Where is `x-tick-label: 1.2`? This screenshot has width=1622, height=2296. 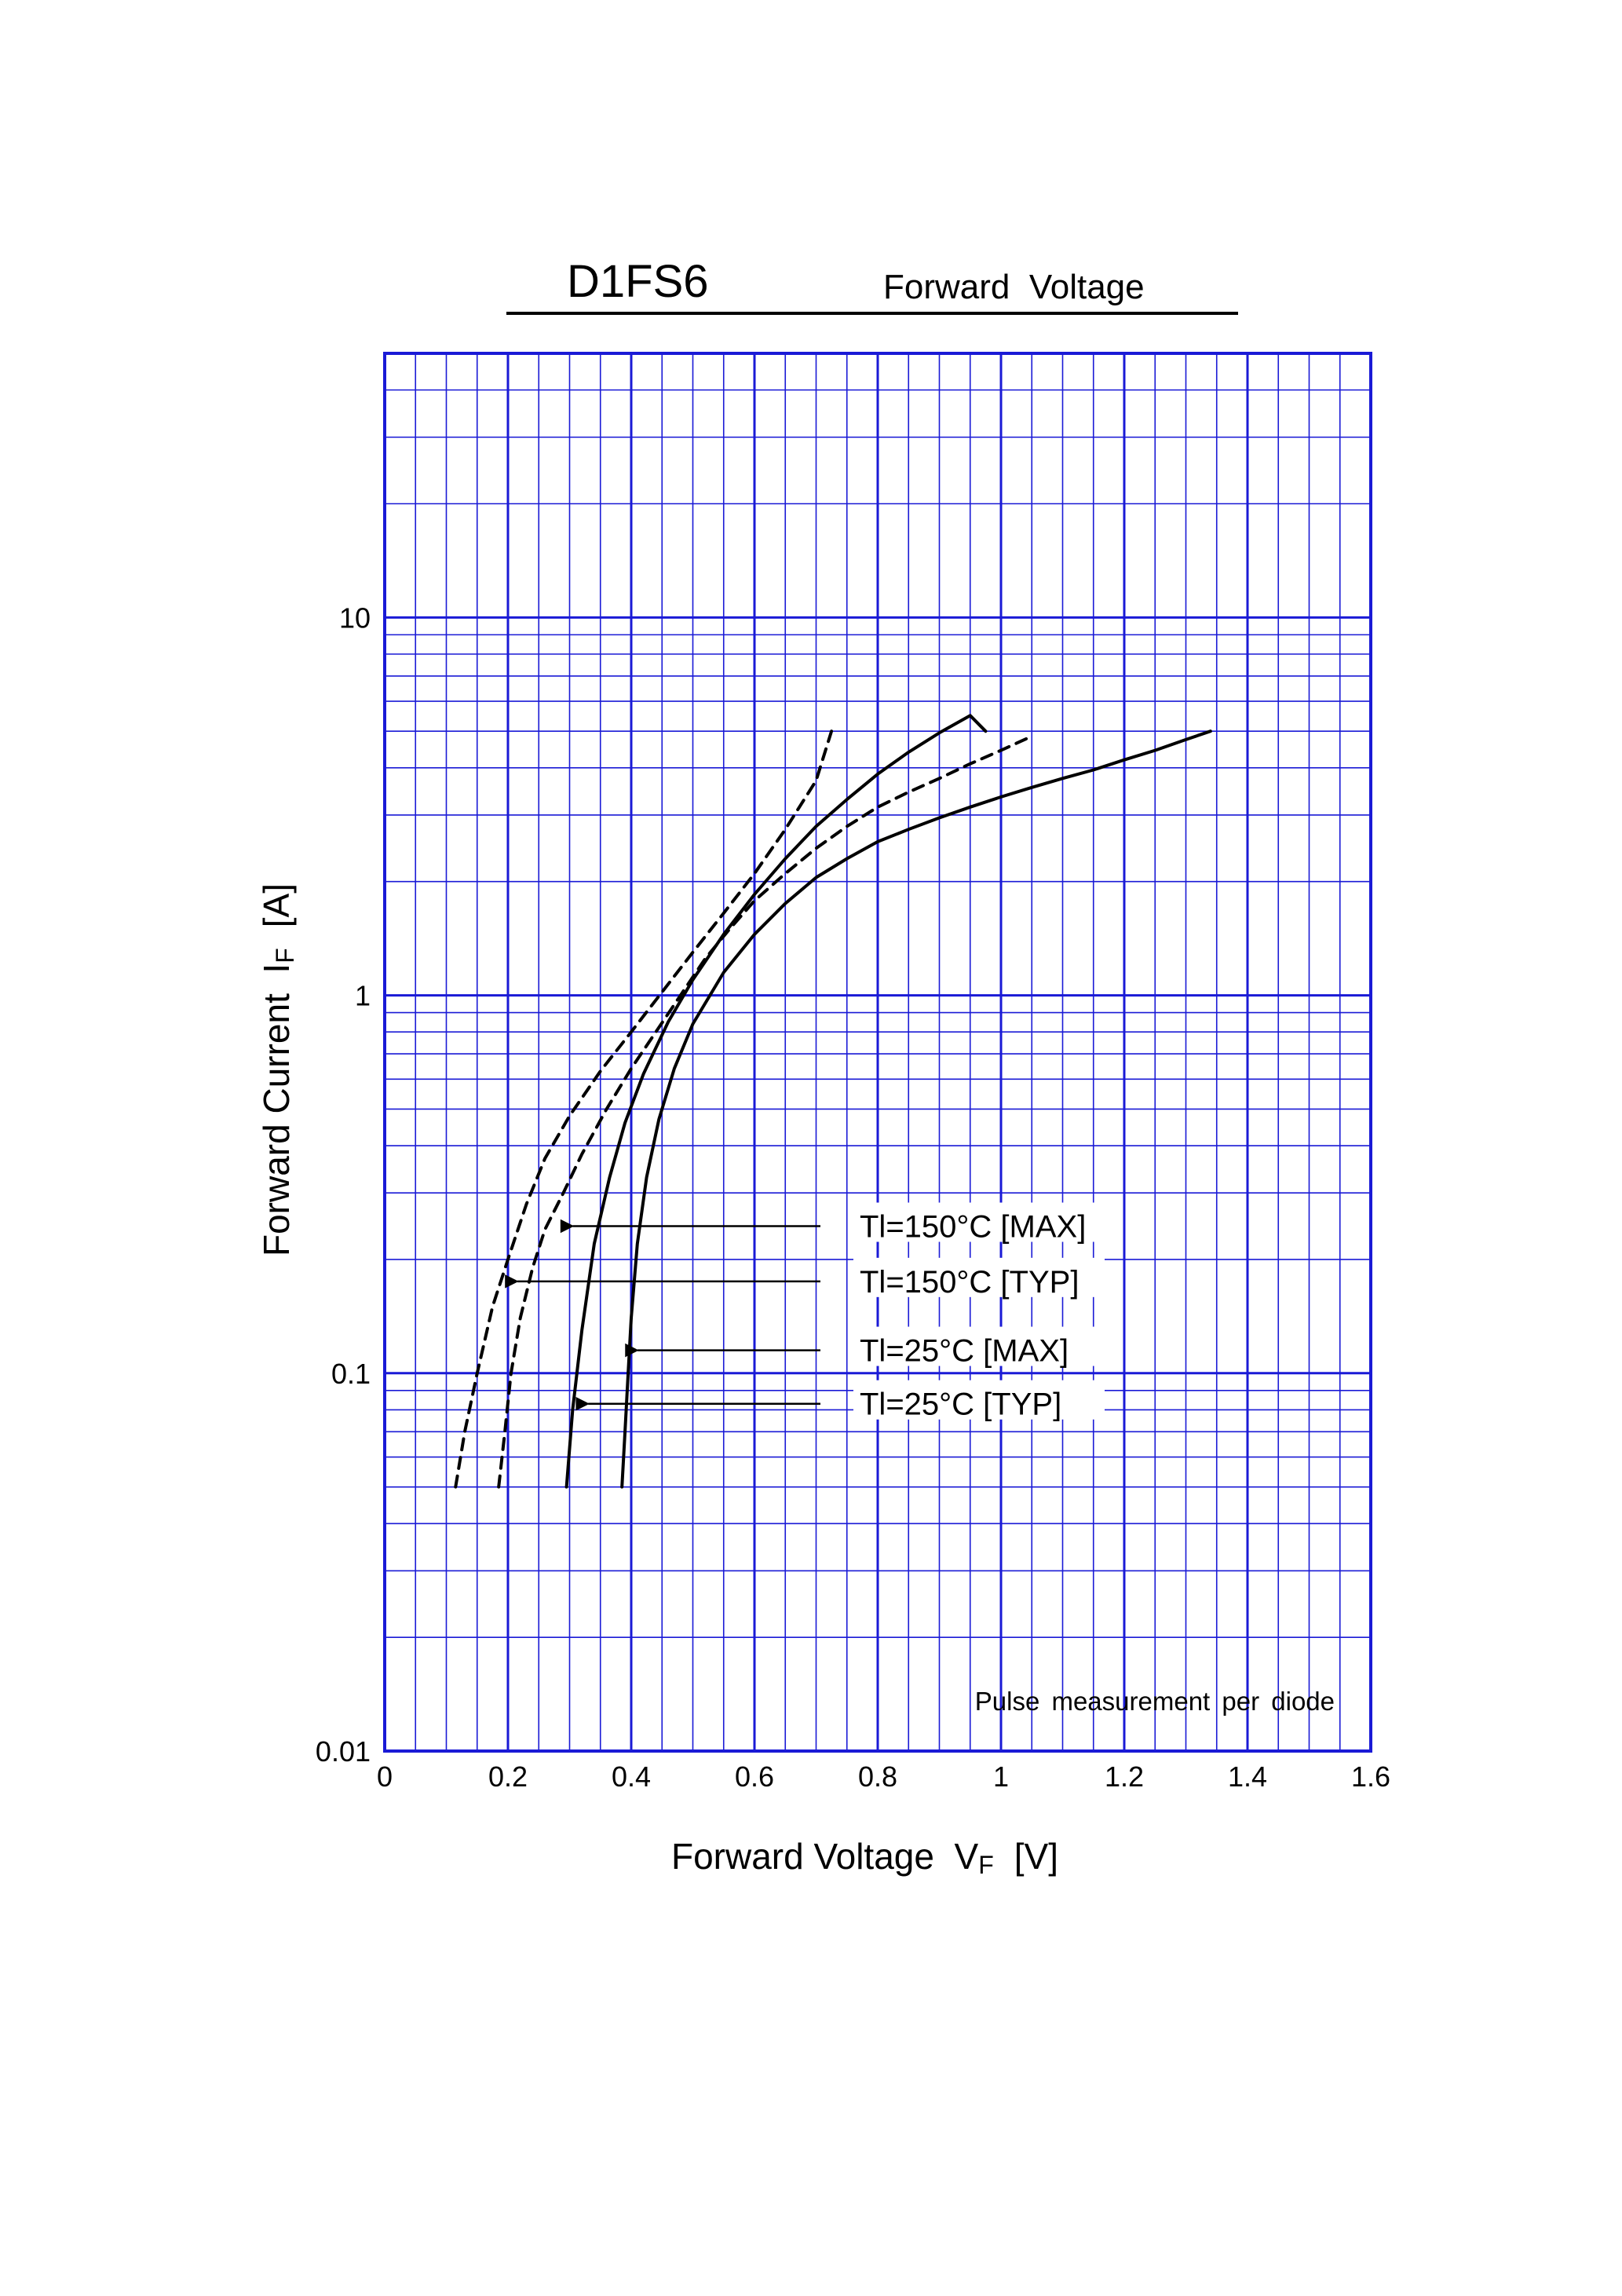
x-tick-label: 1.2 is located at coordinates (1124, 1777).